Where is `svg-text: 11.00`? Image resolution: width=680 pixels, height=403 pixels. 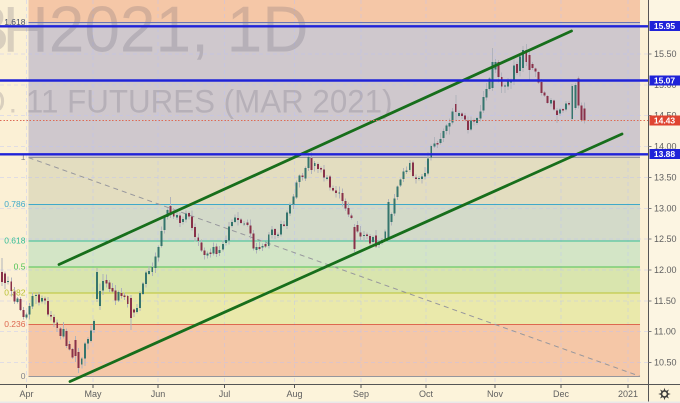 svg-text: 11.00 is located at coordinates (665, 332).